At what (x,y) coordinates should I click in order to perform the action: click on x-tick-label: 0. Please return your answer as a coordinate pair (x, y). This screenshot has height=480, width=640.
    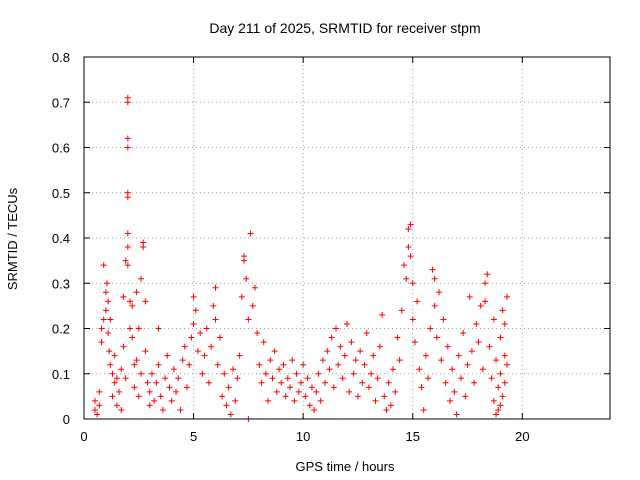
    Looking at the image, I should click on (83, 436).